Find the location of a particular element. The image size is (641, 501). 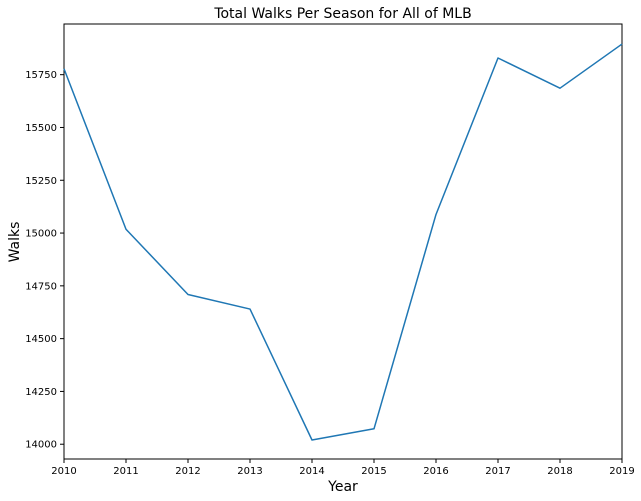

y-tick-label: 15750 is located at coordinates (41, 75).